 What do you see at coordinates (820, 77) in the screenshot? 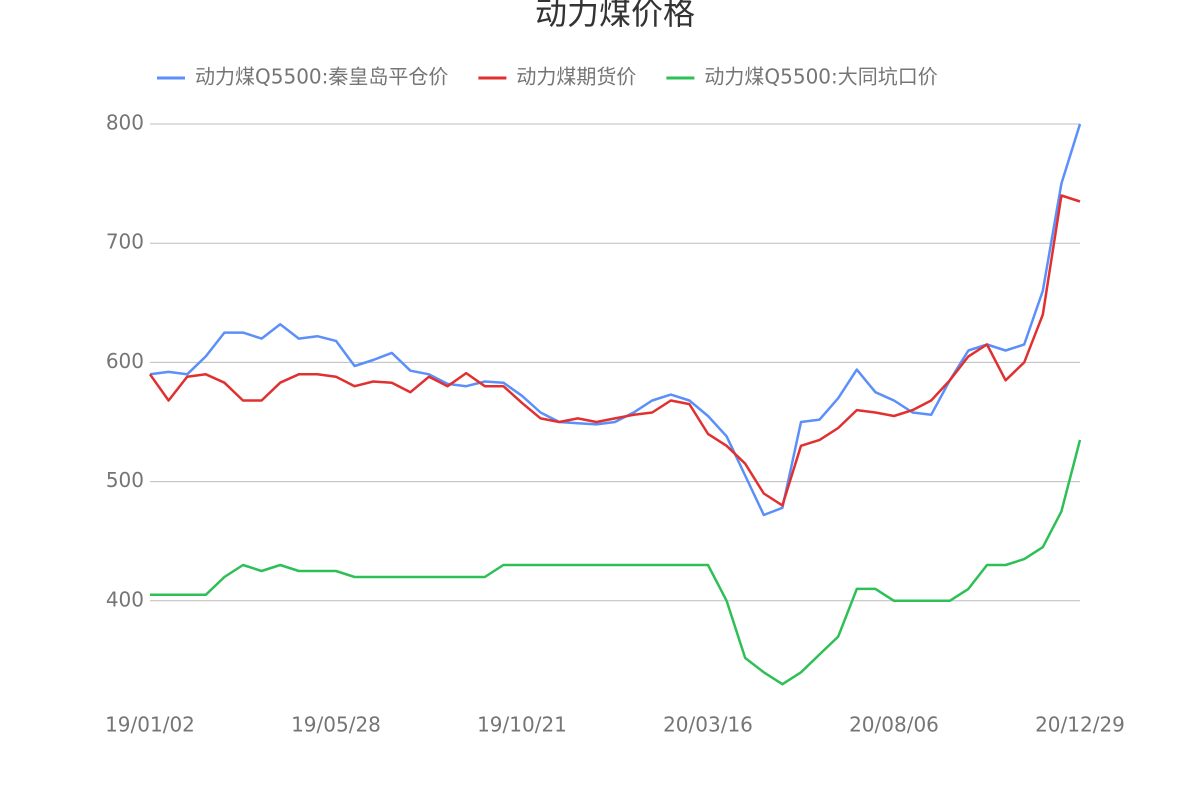
I see `legend-label: 动力煤Q5500:大同坑口价` at bounding box center [820, 77].